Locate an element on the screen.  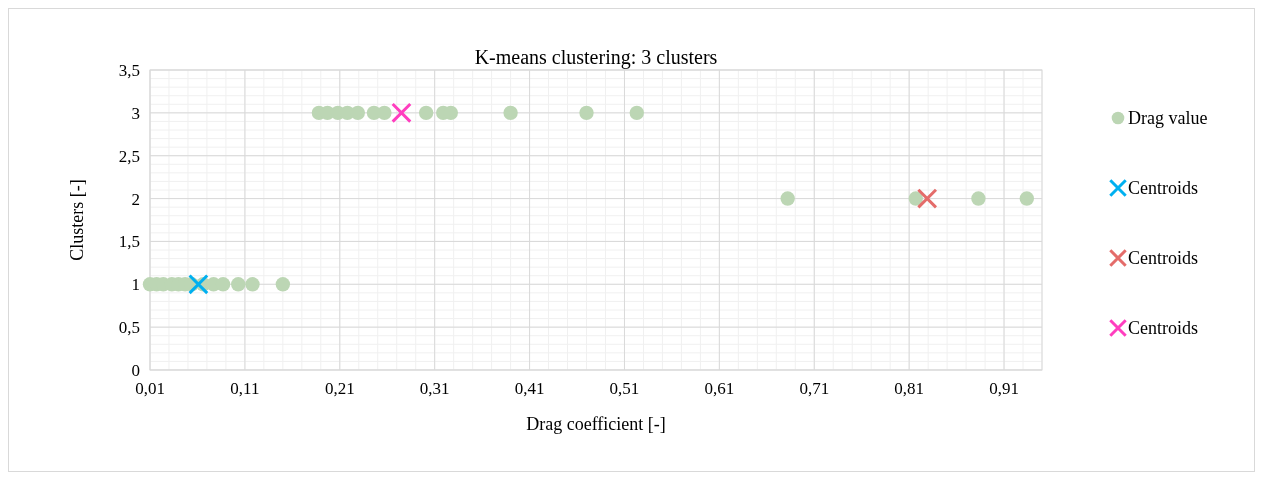
x-tick-label: 0,71 is located at coordinates (814, 388).